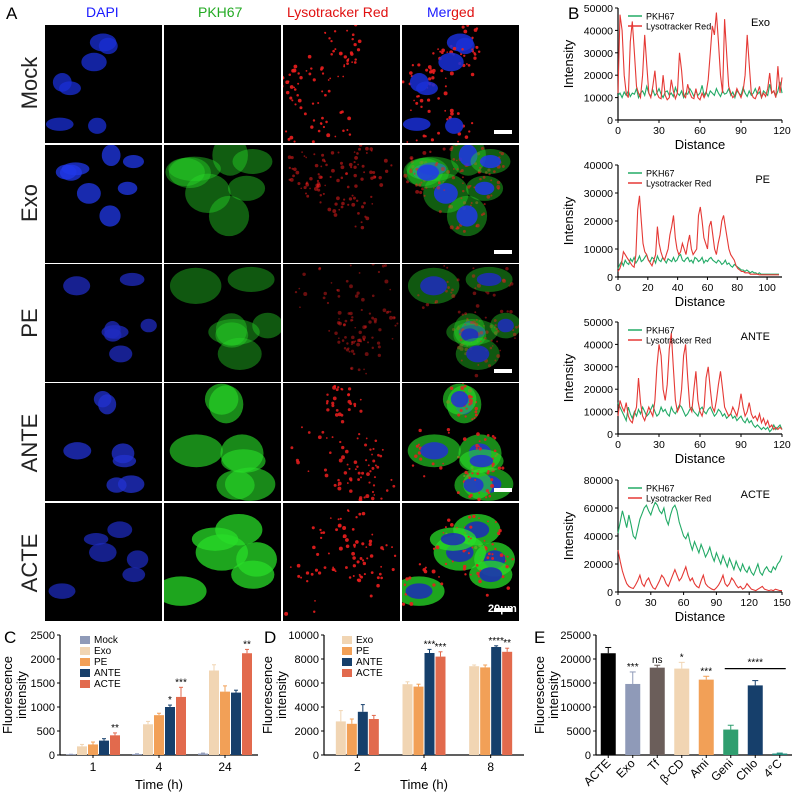 Image resolution: width=800 pixels, height=798 pixels. Describe the element at coordinates (633, 719) in the screenshot. I see `bar-Exo` at that location.